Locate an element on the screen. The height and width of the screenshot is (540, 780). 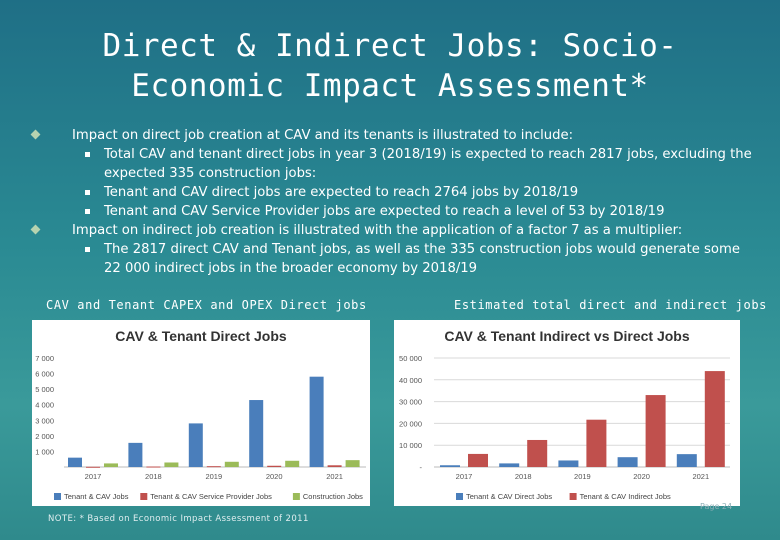
y-tick-label: 10 000 is located at coordinates (410, 445).